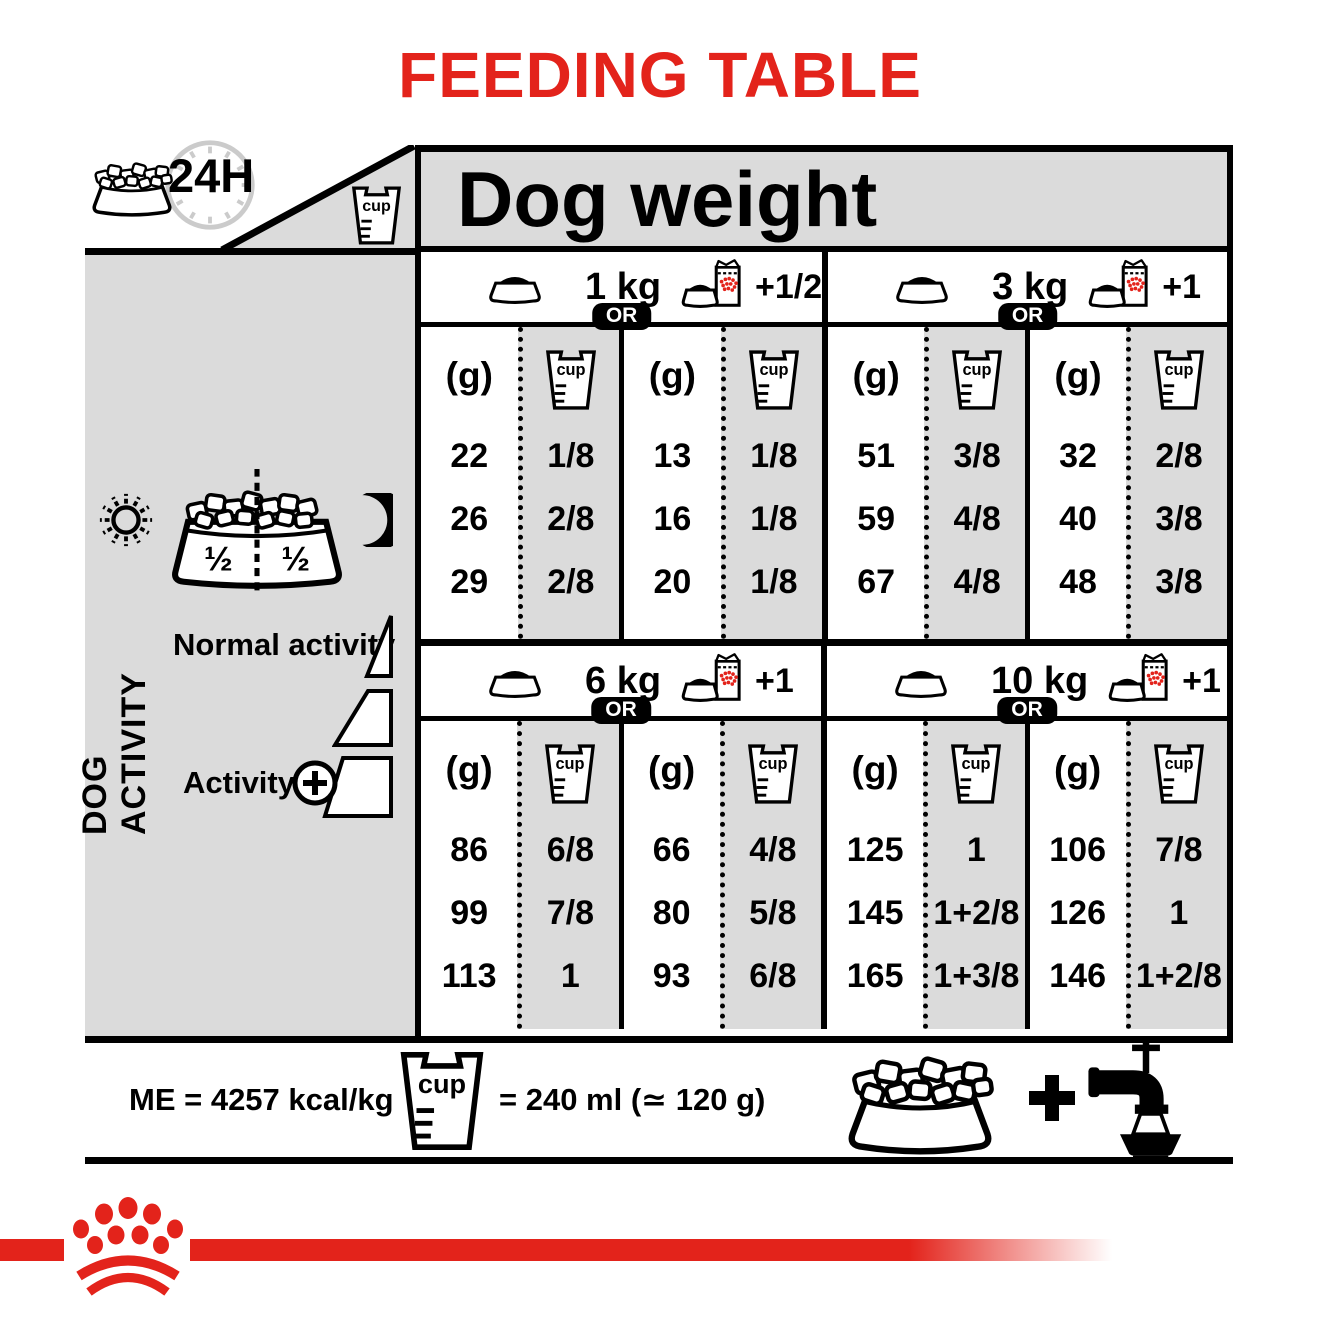  I want to click on weight-header: 10 kg +1 OR, so click(1027, 685).